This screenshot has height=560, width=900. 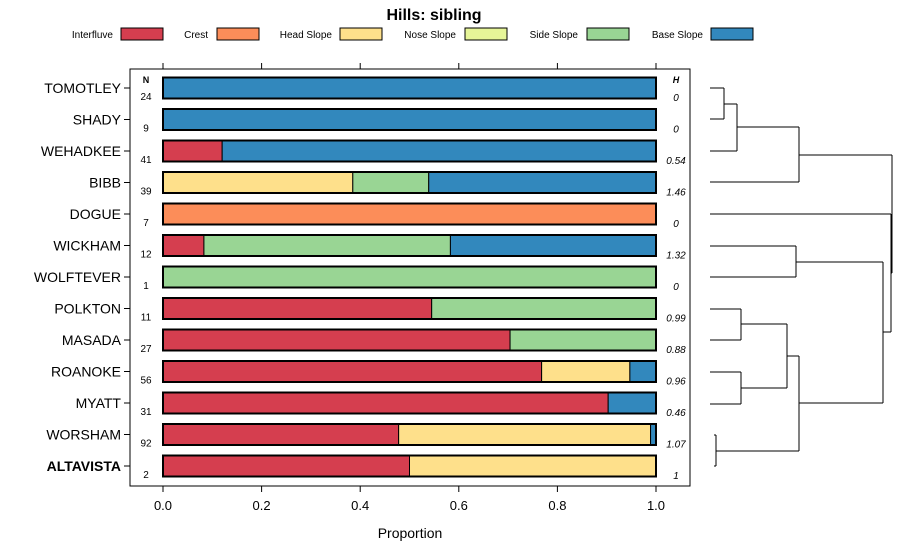 What do you see at coordinates (82, 88) in the screenshot?
I see `category-label: TOMOTLEY` at bounding box center [82, 88].